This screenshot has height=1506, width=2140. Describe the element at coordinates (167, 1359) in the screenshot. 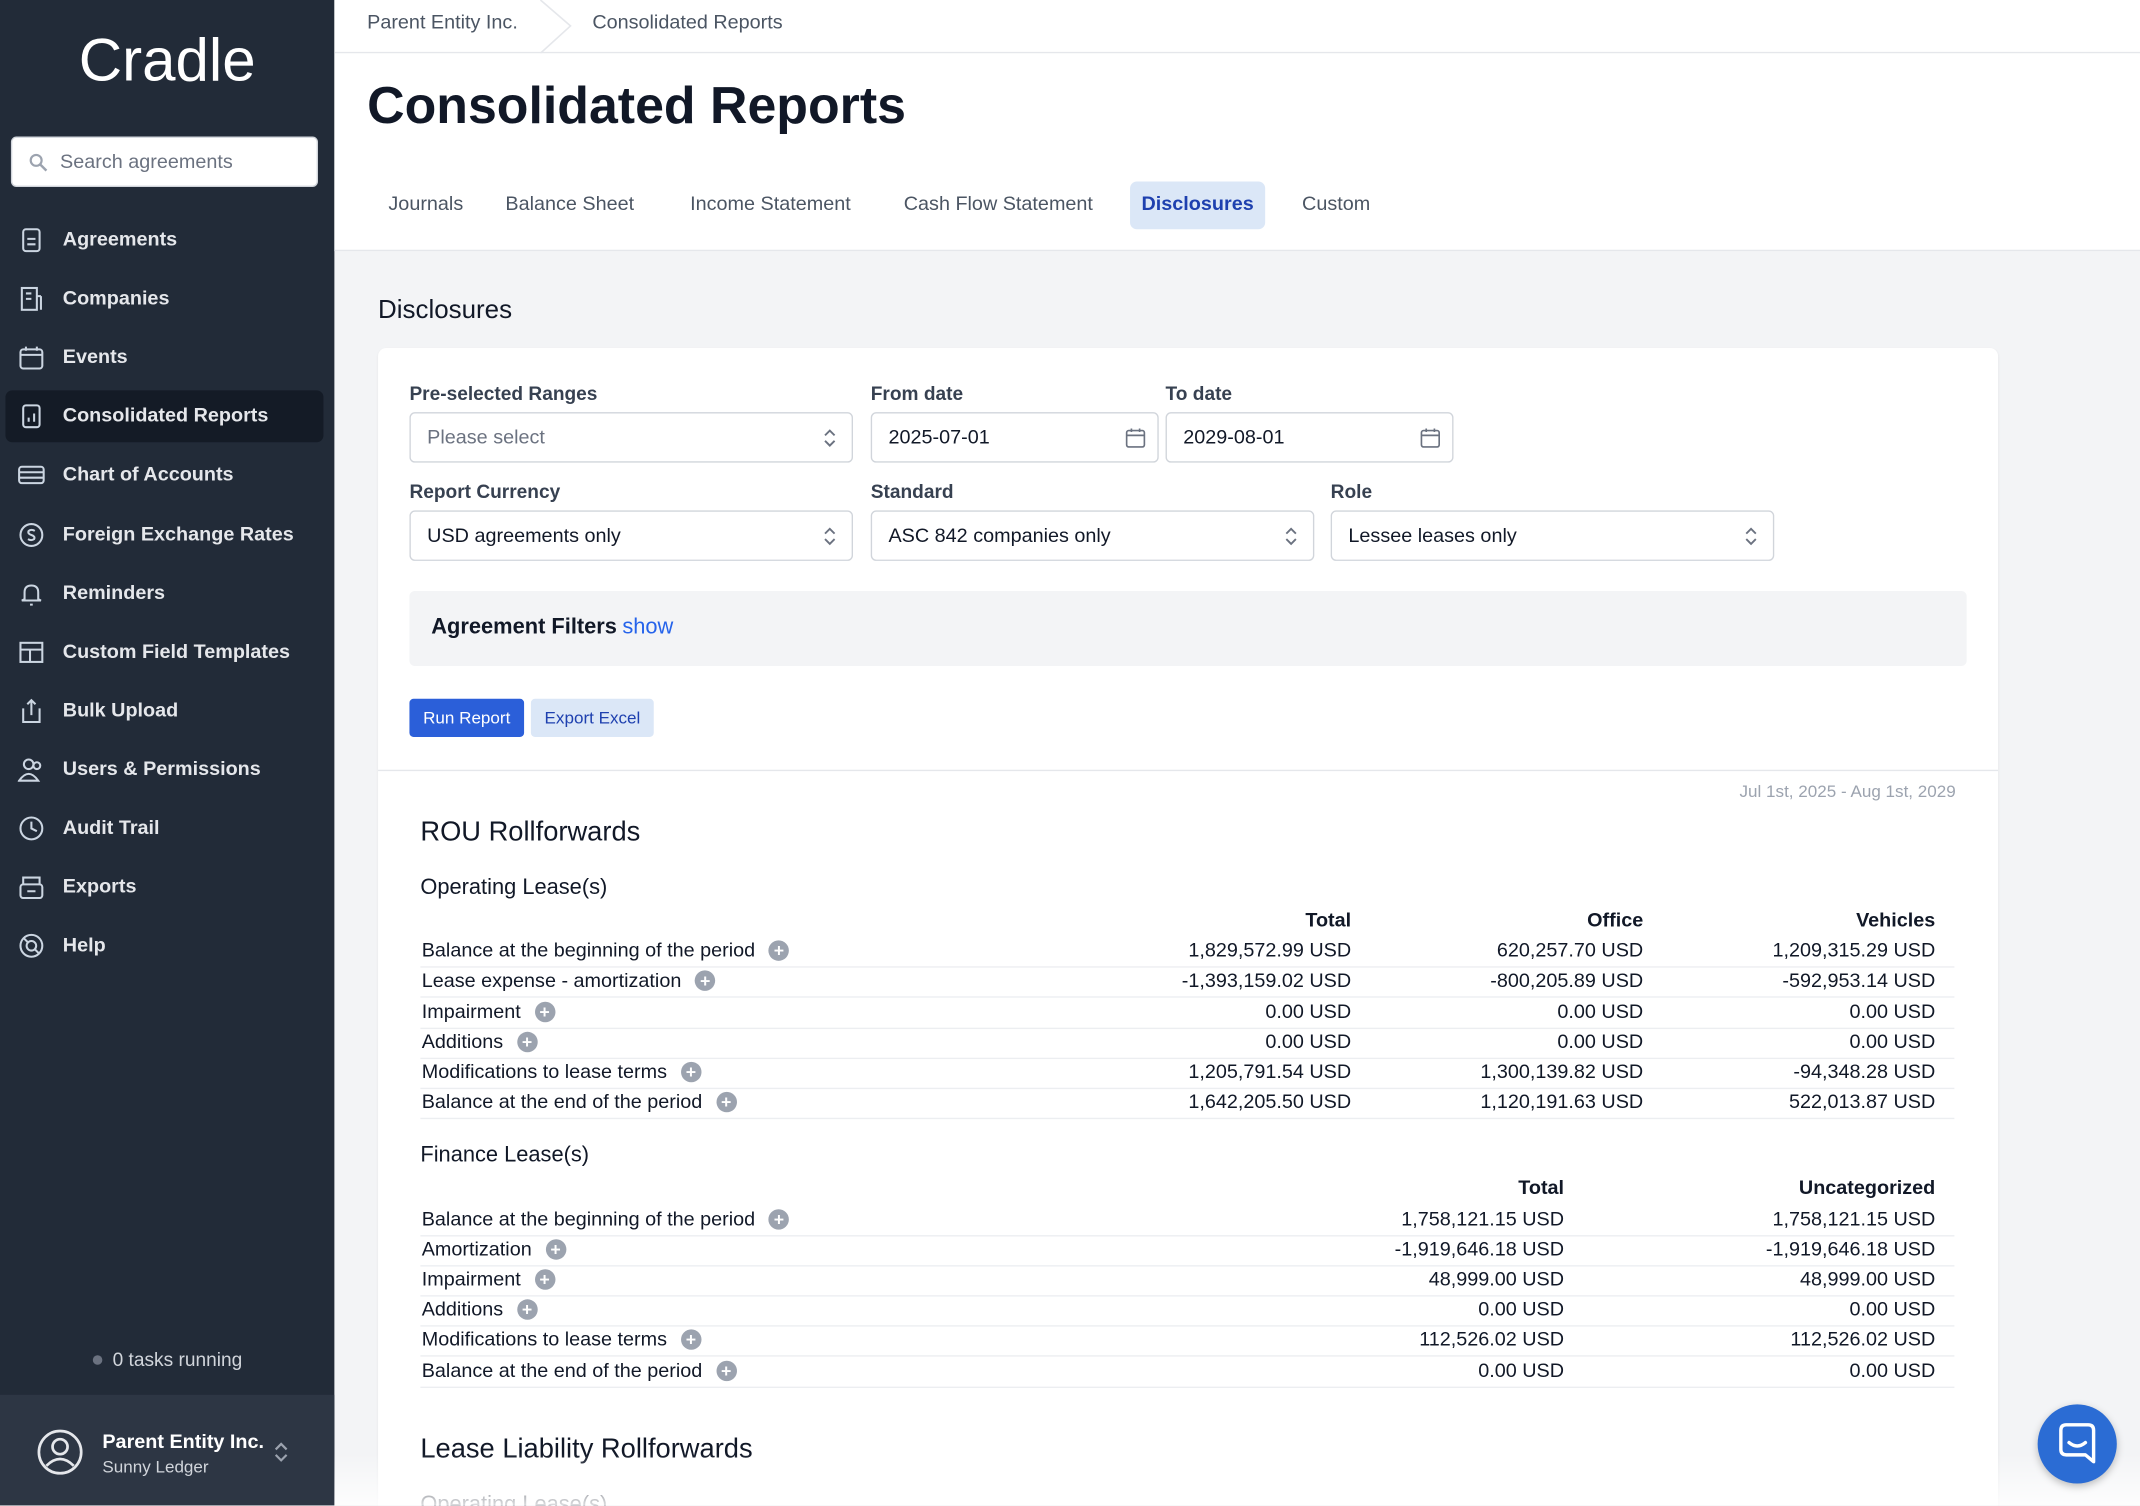

I see `tasks-status: 0 tasks running` at that location.